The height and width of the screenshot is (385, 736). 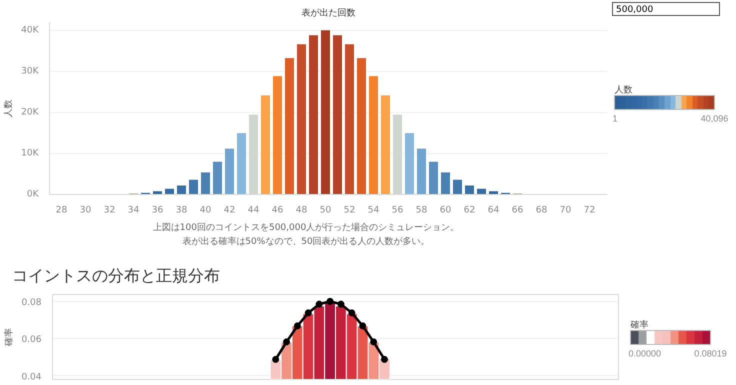 What do you see at coordinates (30, 113) in the screenshot?
I see `y-tick-label: 20K` at bounding box center [30, 113].